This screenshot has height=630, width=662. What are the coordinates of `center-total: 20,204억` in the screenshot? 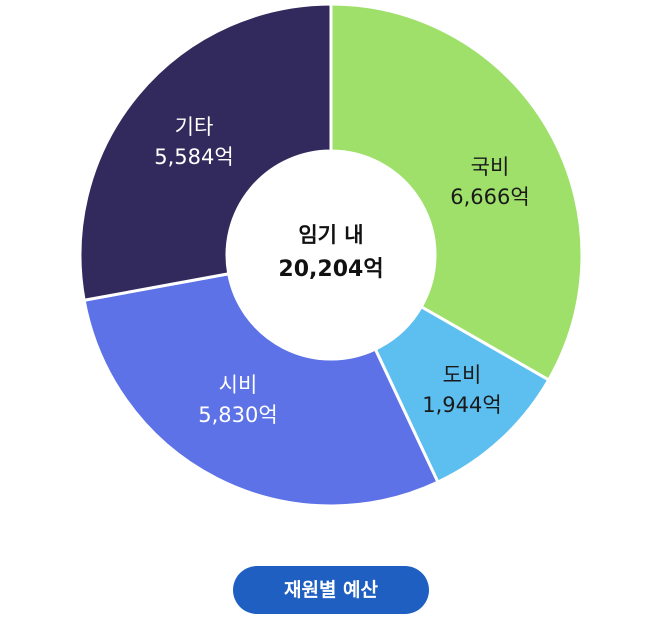 It's located at (331, 269).